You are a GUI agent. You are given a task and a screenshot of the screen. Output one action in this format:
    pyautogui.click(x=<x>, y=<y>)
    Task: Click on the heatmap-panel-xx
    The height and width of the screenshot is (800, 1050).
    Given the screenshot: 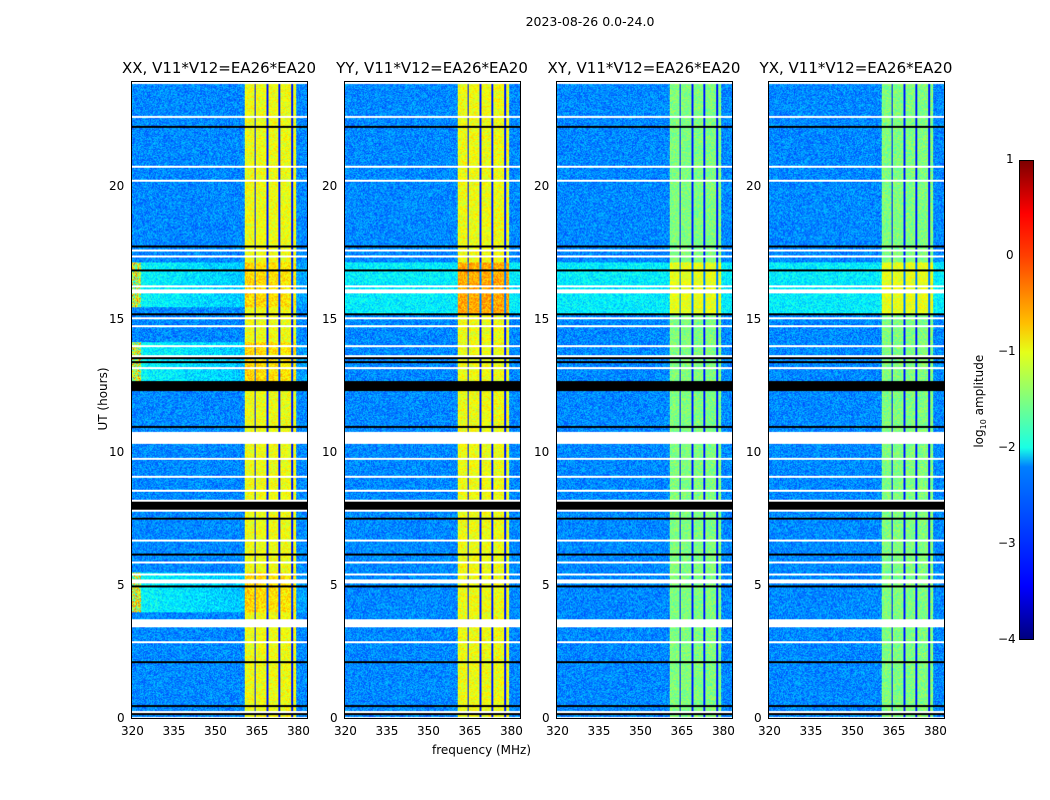 What is the action you would take?
    pyautogui.click(x=219, y=400)
    